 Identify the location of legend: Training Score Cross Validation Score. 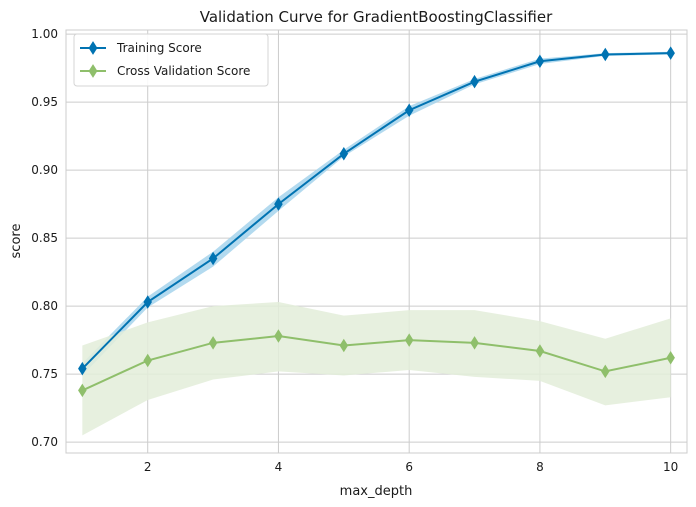
(171, 60).